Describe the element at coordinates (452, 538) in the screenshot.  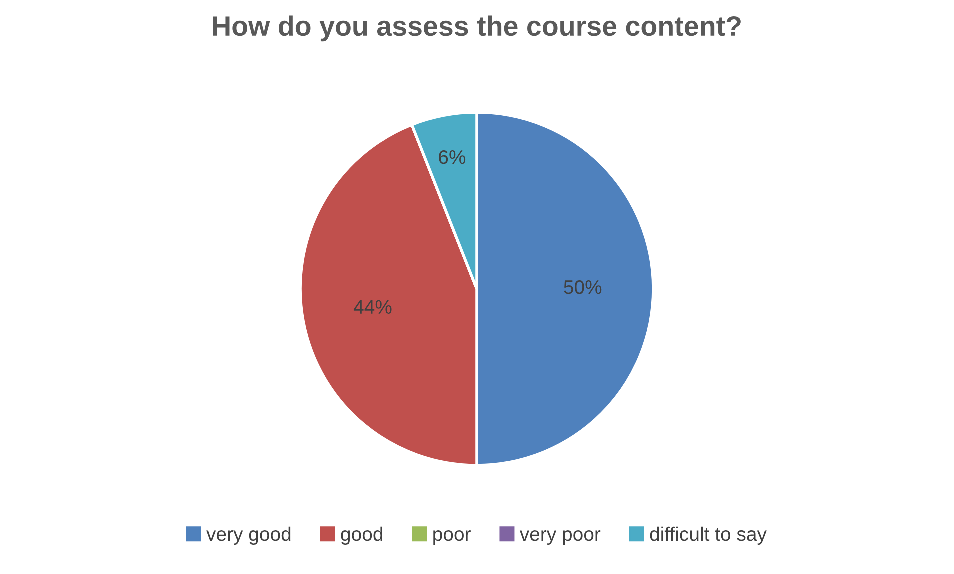
I see `legend-label: poor` at that location.